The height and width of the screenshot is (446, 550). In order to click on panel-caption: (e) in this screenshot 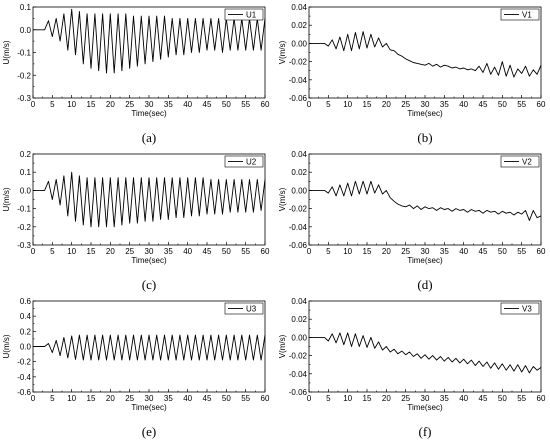, I will do `click(149, 431)`.